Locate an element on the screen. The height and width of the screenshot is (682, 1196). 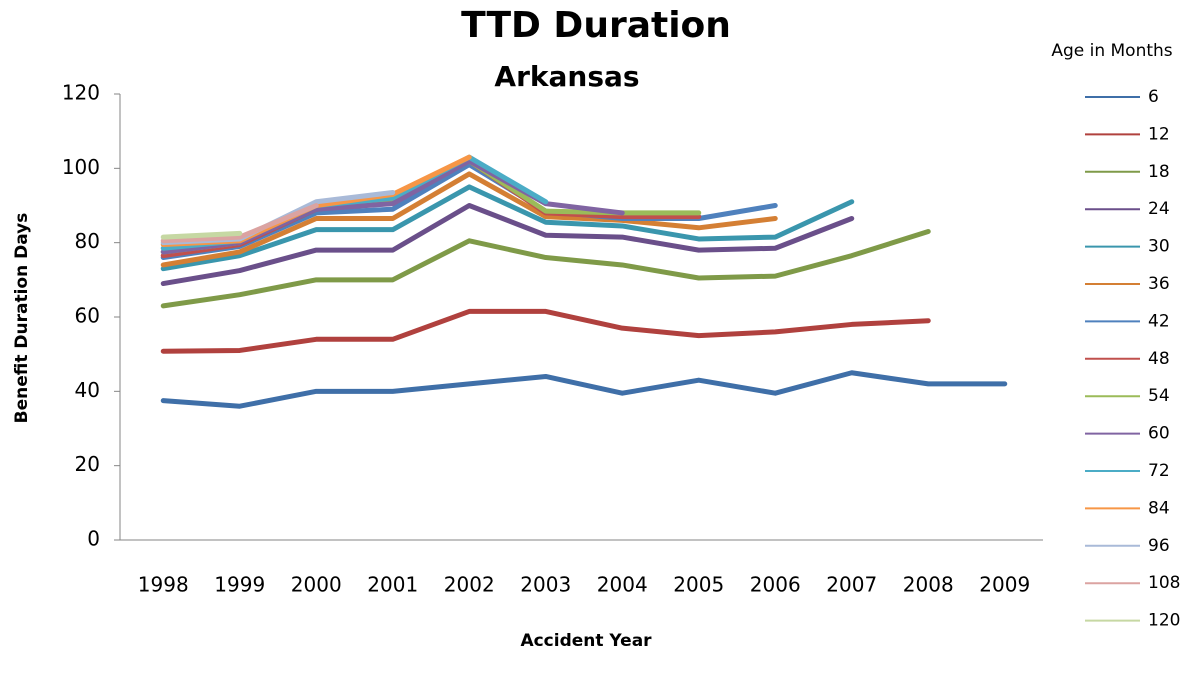
x-tick-label: 2007 is located at coordinates (851, 585).